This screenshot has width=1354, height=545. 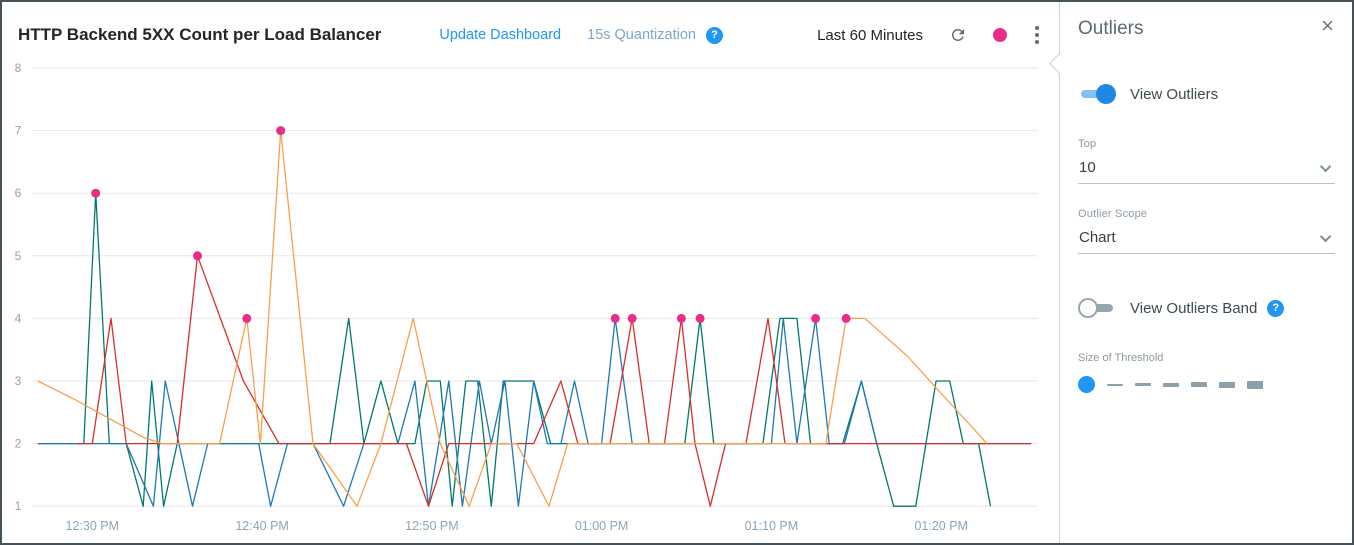 I want to click on size-of-threshold-label: Size of Threshold, so click(x=1121, y=358).